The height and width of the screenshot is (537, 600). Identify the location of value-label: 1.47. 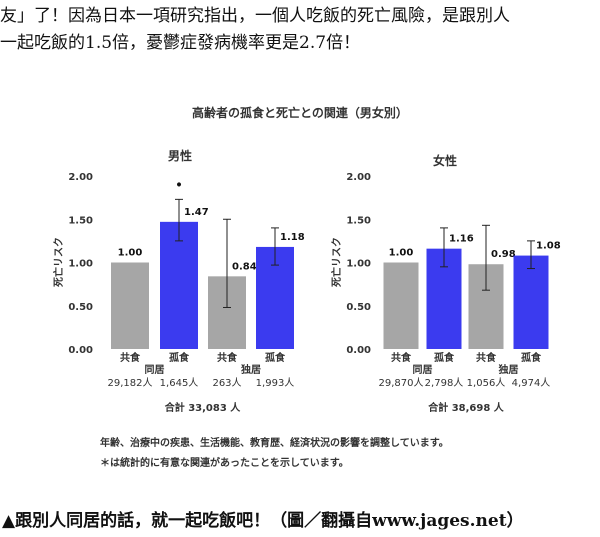
(196, 212).